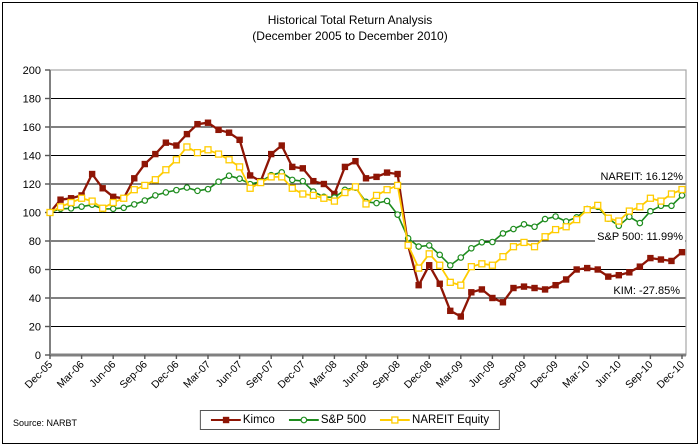 The image size is (700, 446). What do you see at coordinates (35, 242) in the screenshot?
I see `y-tick-label: 80` at bounding box center [35, 242].